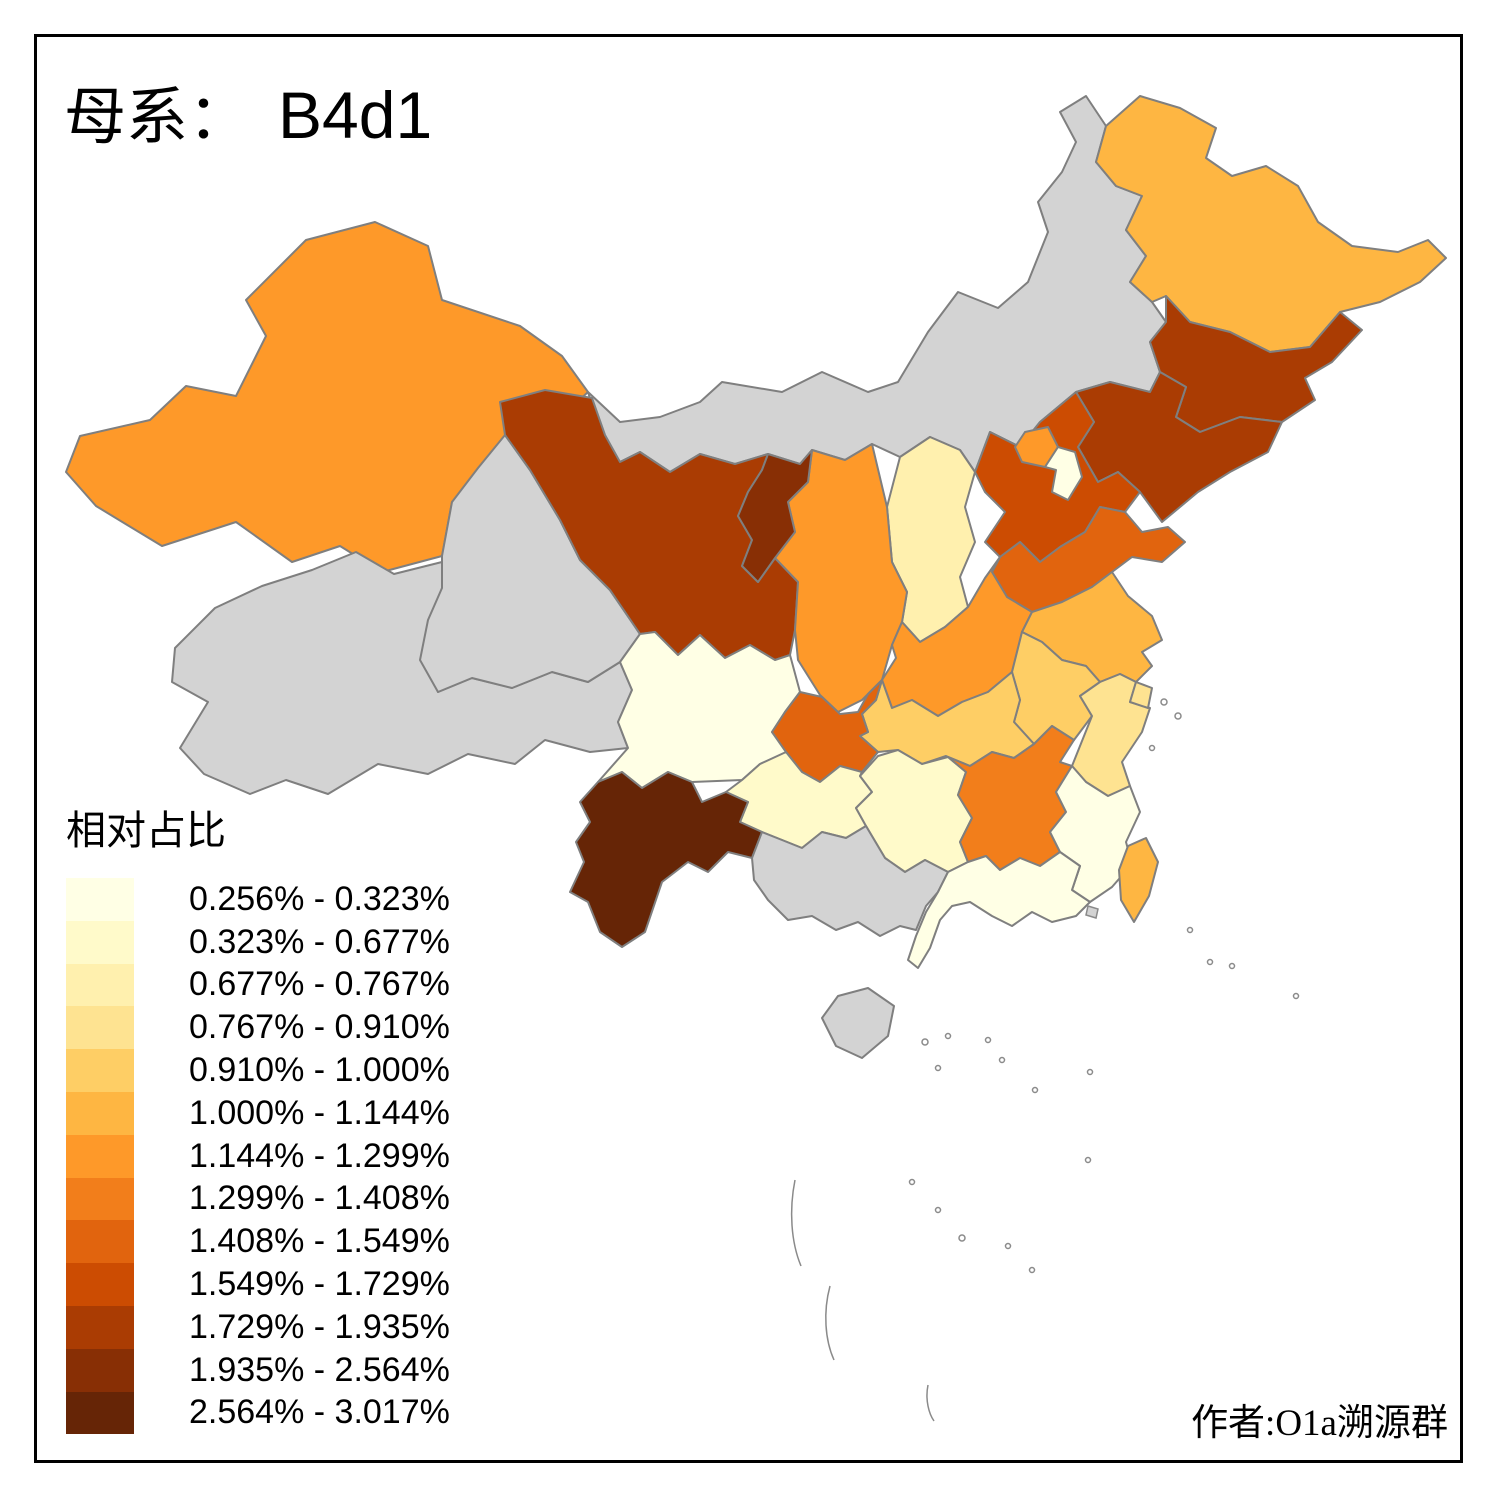 This screenshot has height=1500, width=1500. What do you see at coordinates (1319, 1423) in the screenshot?
I see `credit-text: 作者:O1a溯源群` at bounding box center [1319, 1423].